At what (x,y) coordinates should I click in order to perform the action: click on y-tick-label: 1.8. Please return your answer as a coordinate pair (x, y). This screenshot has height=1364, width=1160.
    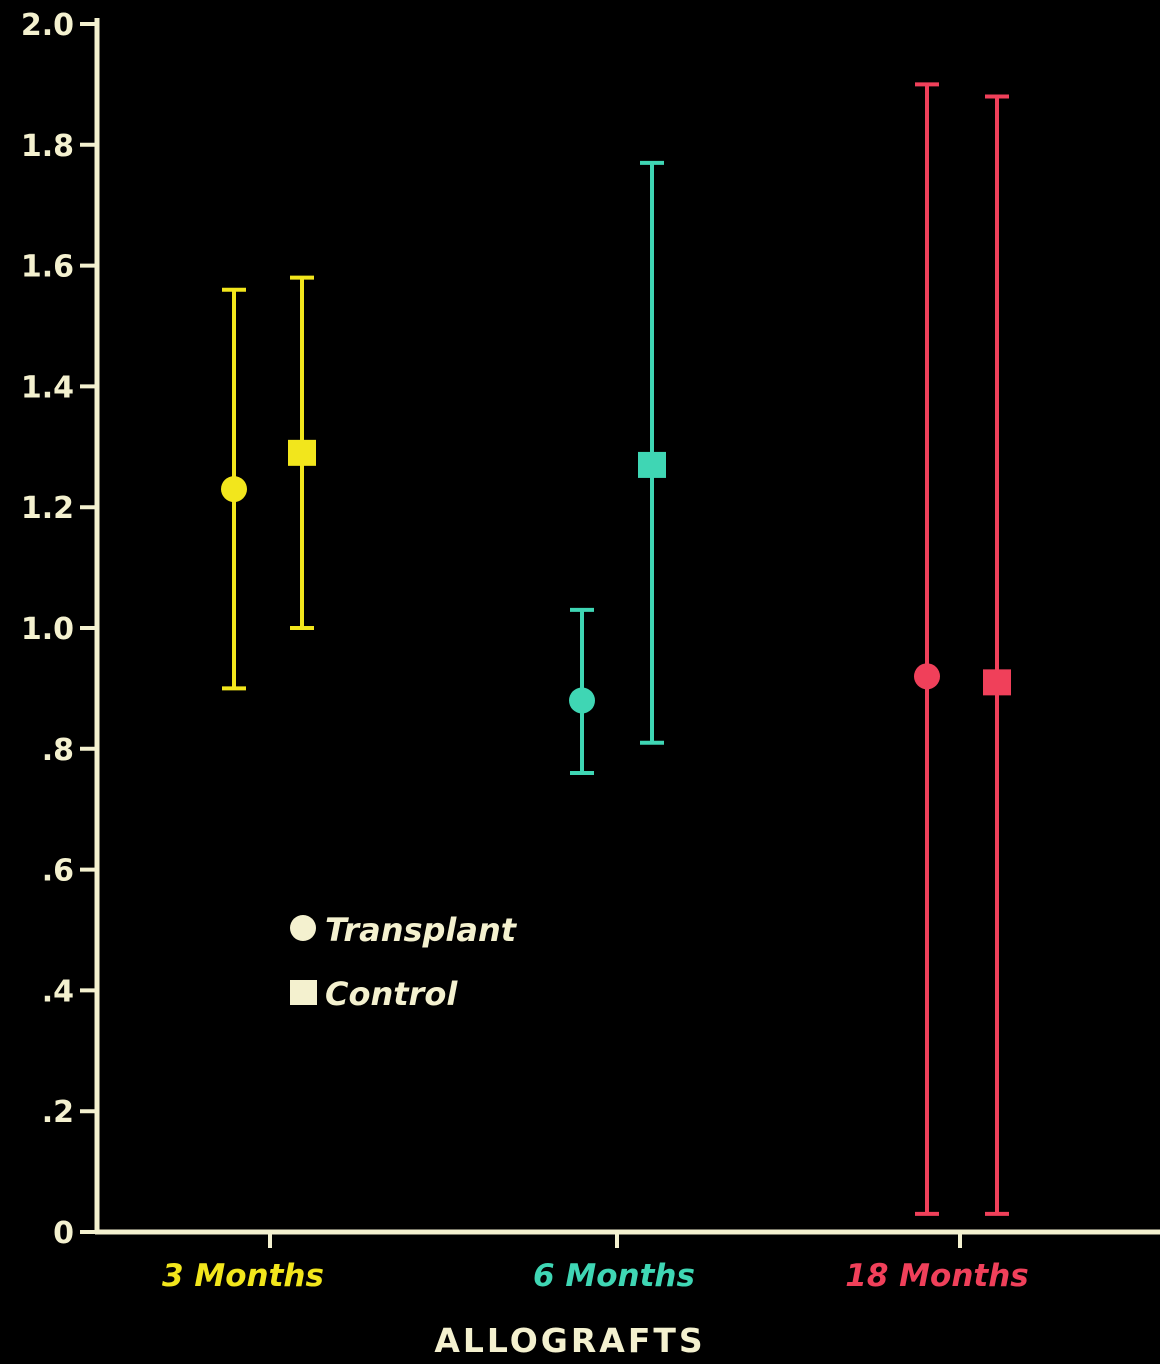
    Looking at the image, I should click on (47, 146).